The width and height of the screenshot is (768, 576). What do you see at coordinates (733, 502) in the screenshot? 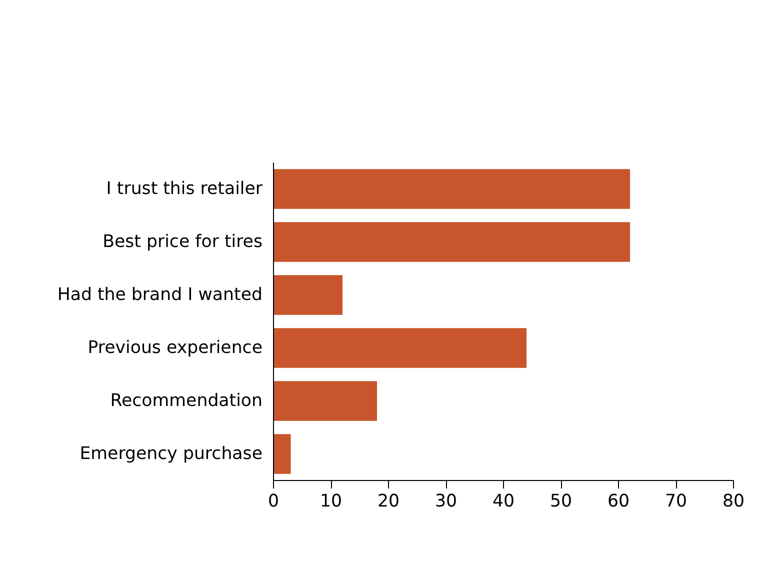
I see `x-tick-label: 80` at bounding box center [733, 502].